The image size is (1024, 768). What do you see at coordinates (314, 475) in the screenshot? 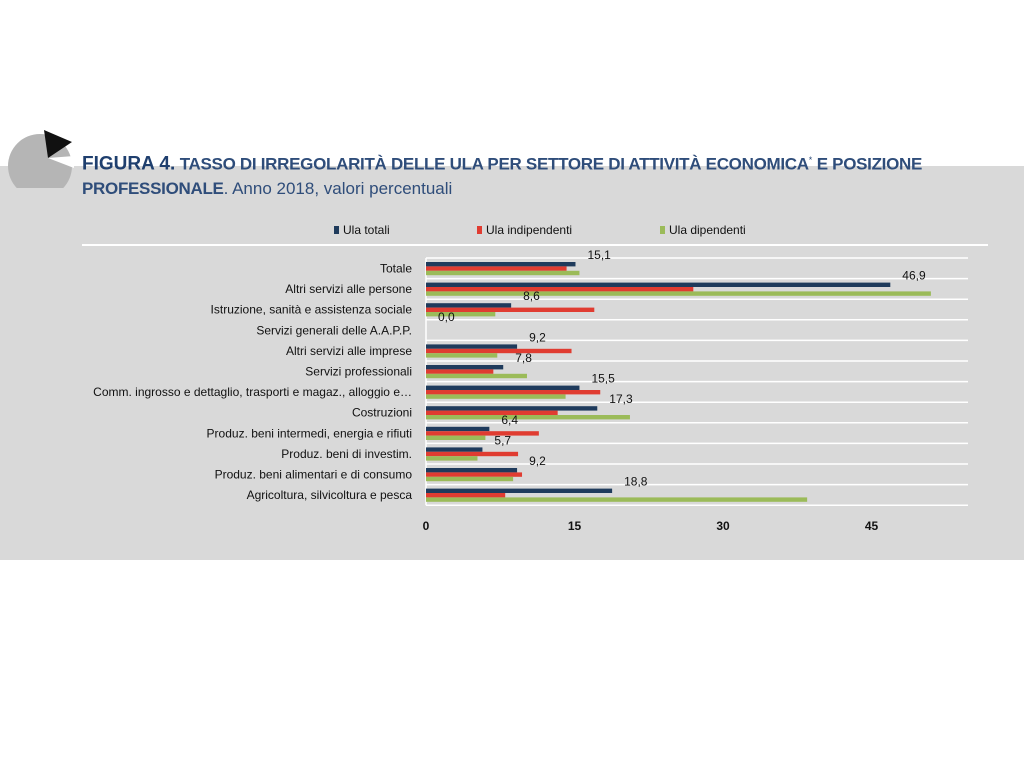
I see `category-label: Produz. beni alimentari e di consumo` at bounding box center [314, 475].